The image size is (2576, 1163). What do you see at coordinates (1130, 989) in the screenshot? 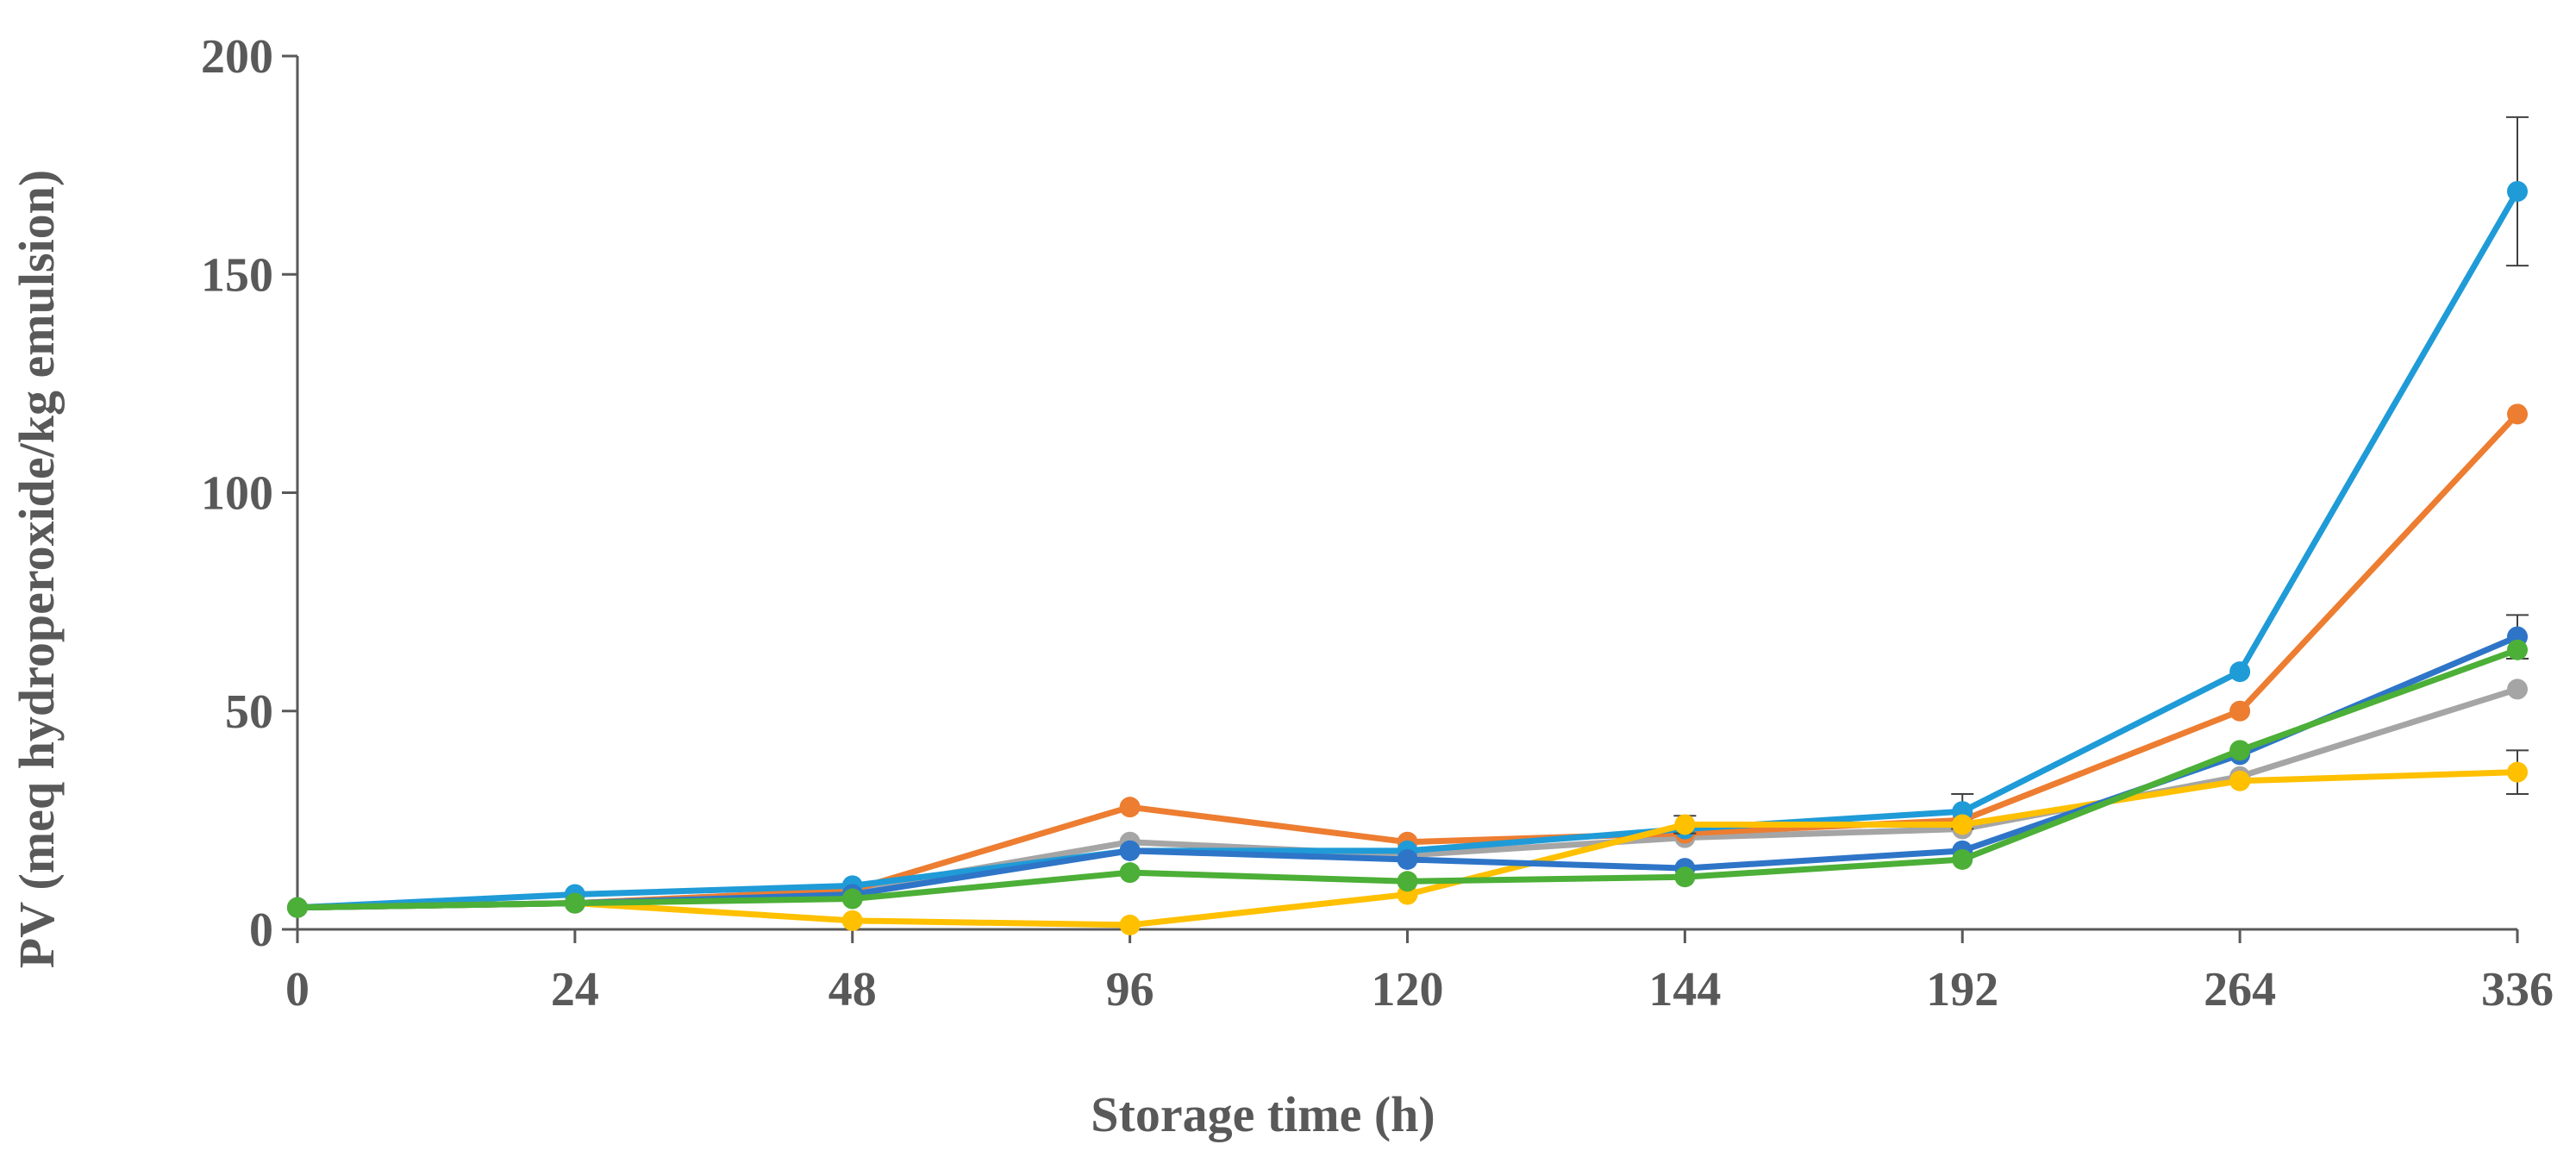
I see `x-tick-label: 96` at bounding box center [1130, 989].